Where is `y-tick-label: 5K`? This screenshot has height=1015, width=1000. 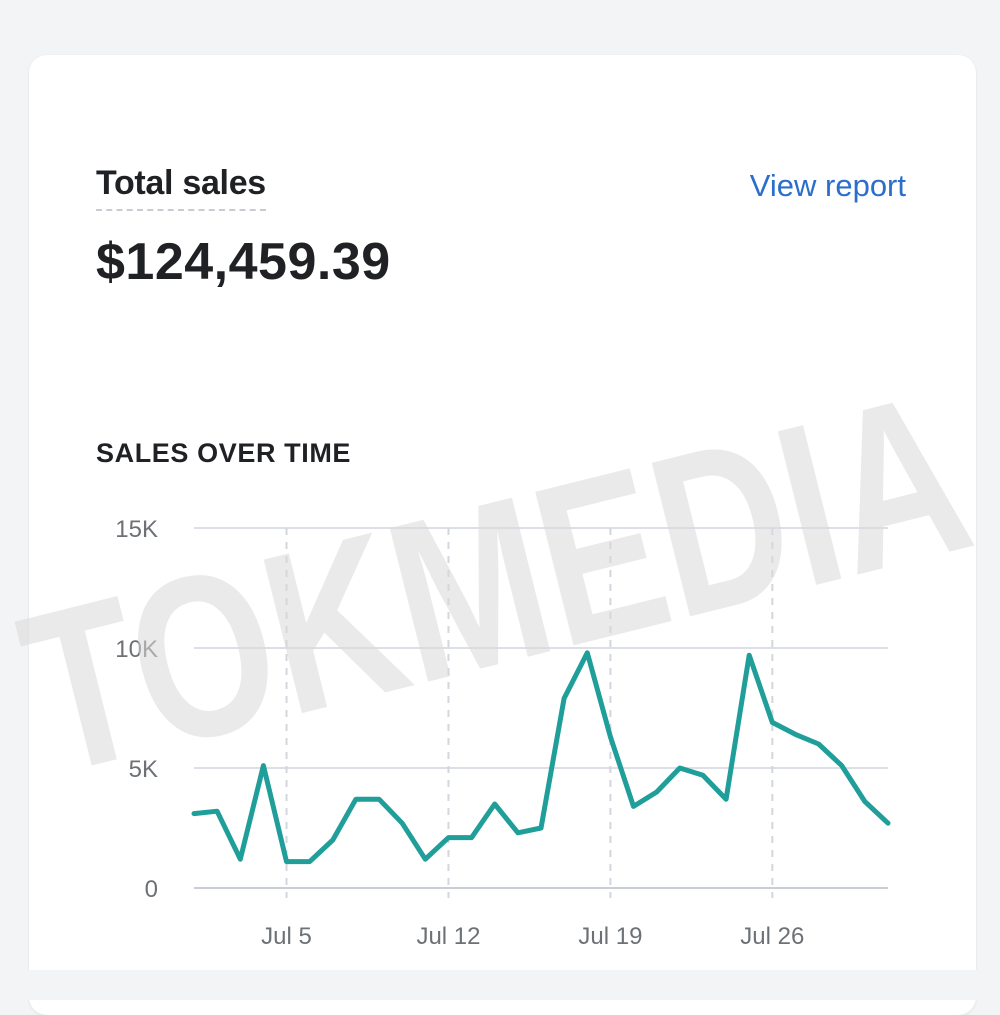 y-tick-label: 5K is located at coordinates (143, 769).